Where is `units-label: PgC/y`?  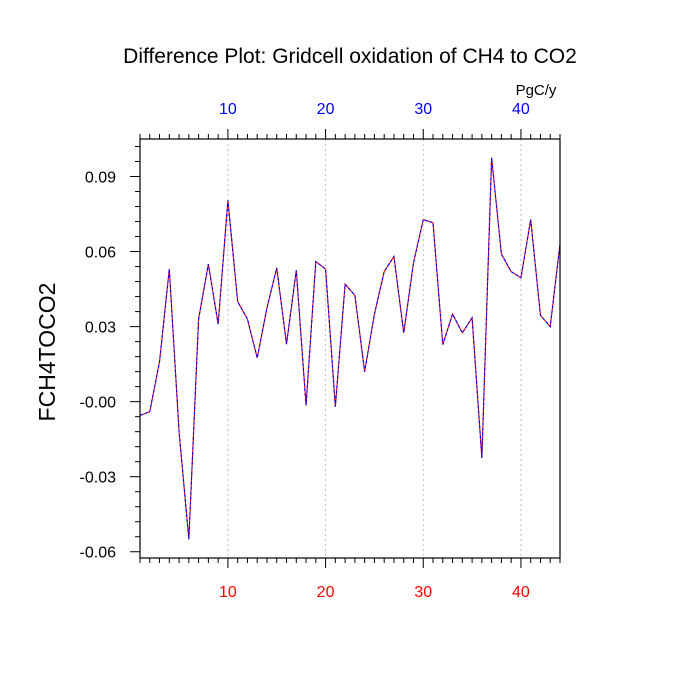 units-label: PgC/y is located at coordinates (536, 90).